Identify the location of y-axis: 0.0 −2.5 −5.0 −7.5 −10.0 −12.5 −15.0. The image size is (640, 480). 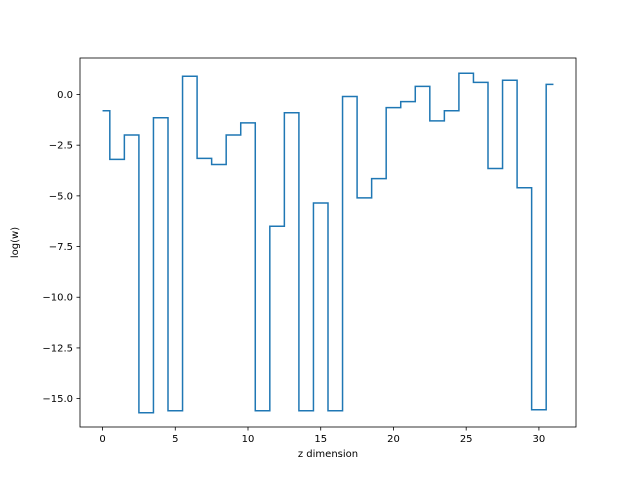
(61, 247).